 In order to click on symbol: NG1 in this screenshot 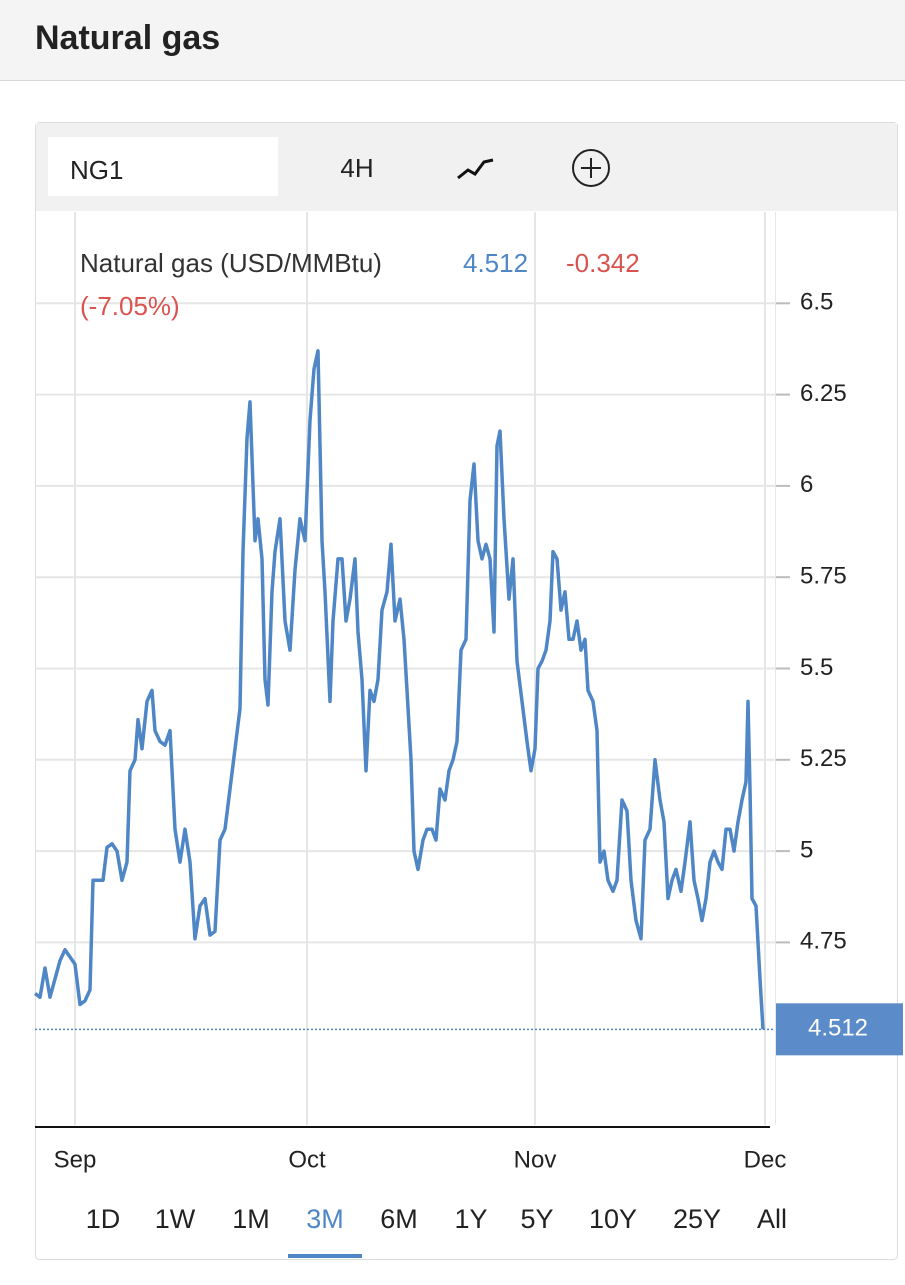, I will do `click(96, 170)`.